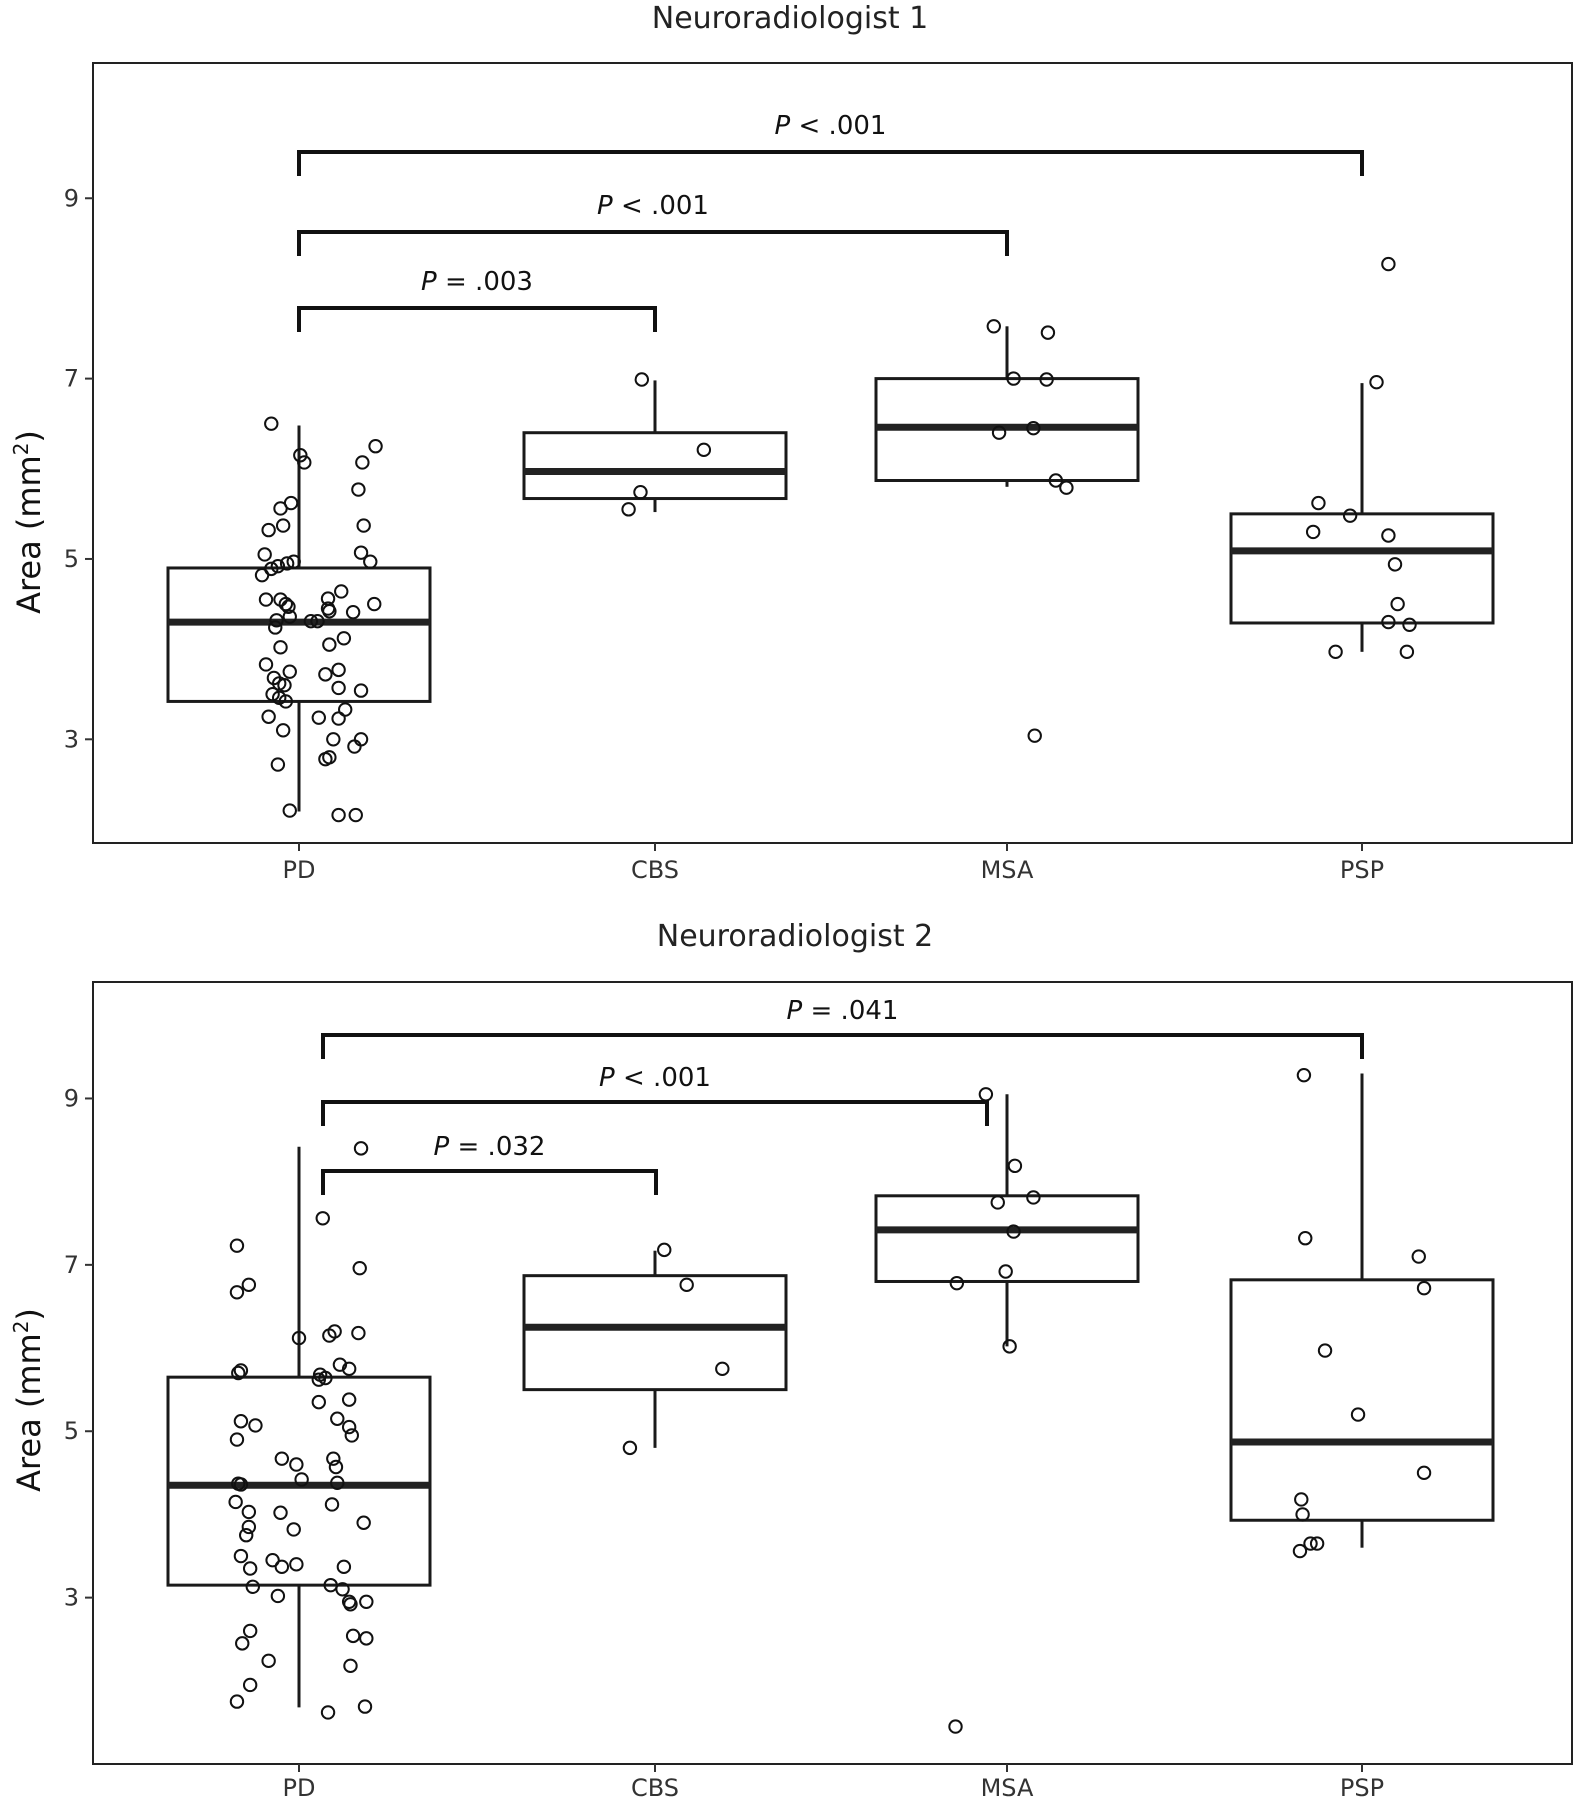 The image size is (1574, 1800). I want to click on y-tick-label: 7, so click(71, 1265).